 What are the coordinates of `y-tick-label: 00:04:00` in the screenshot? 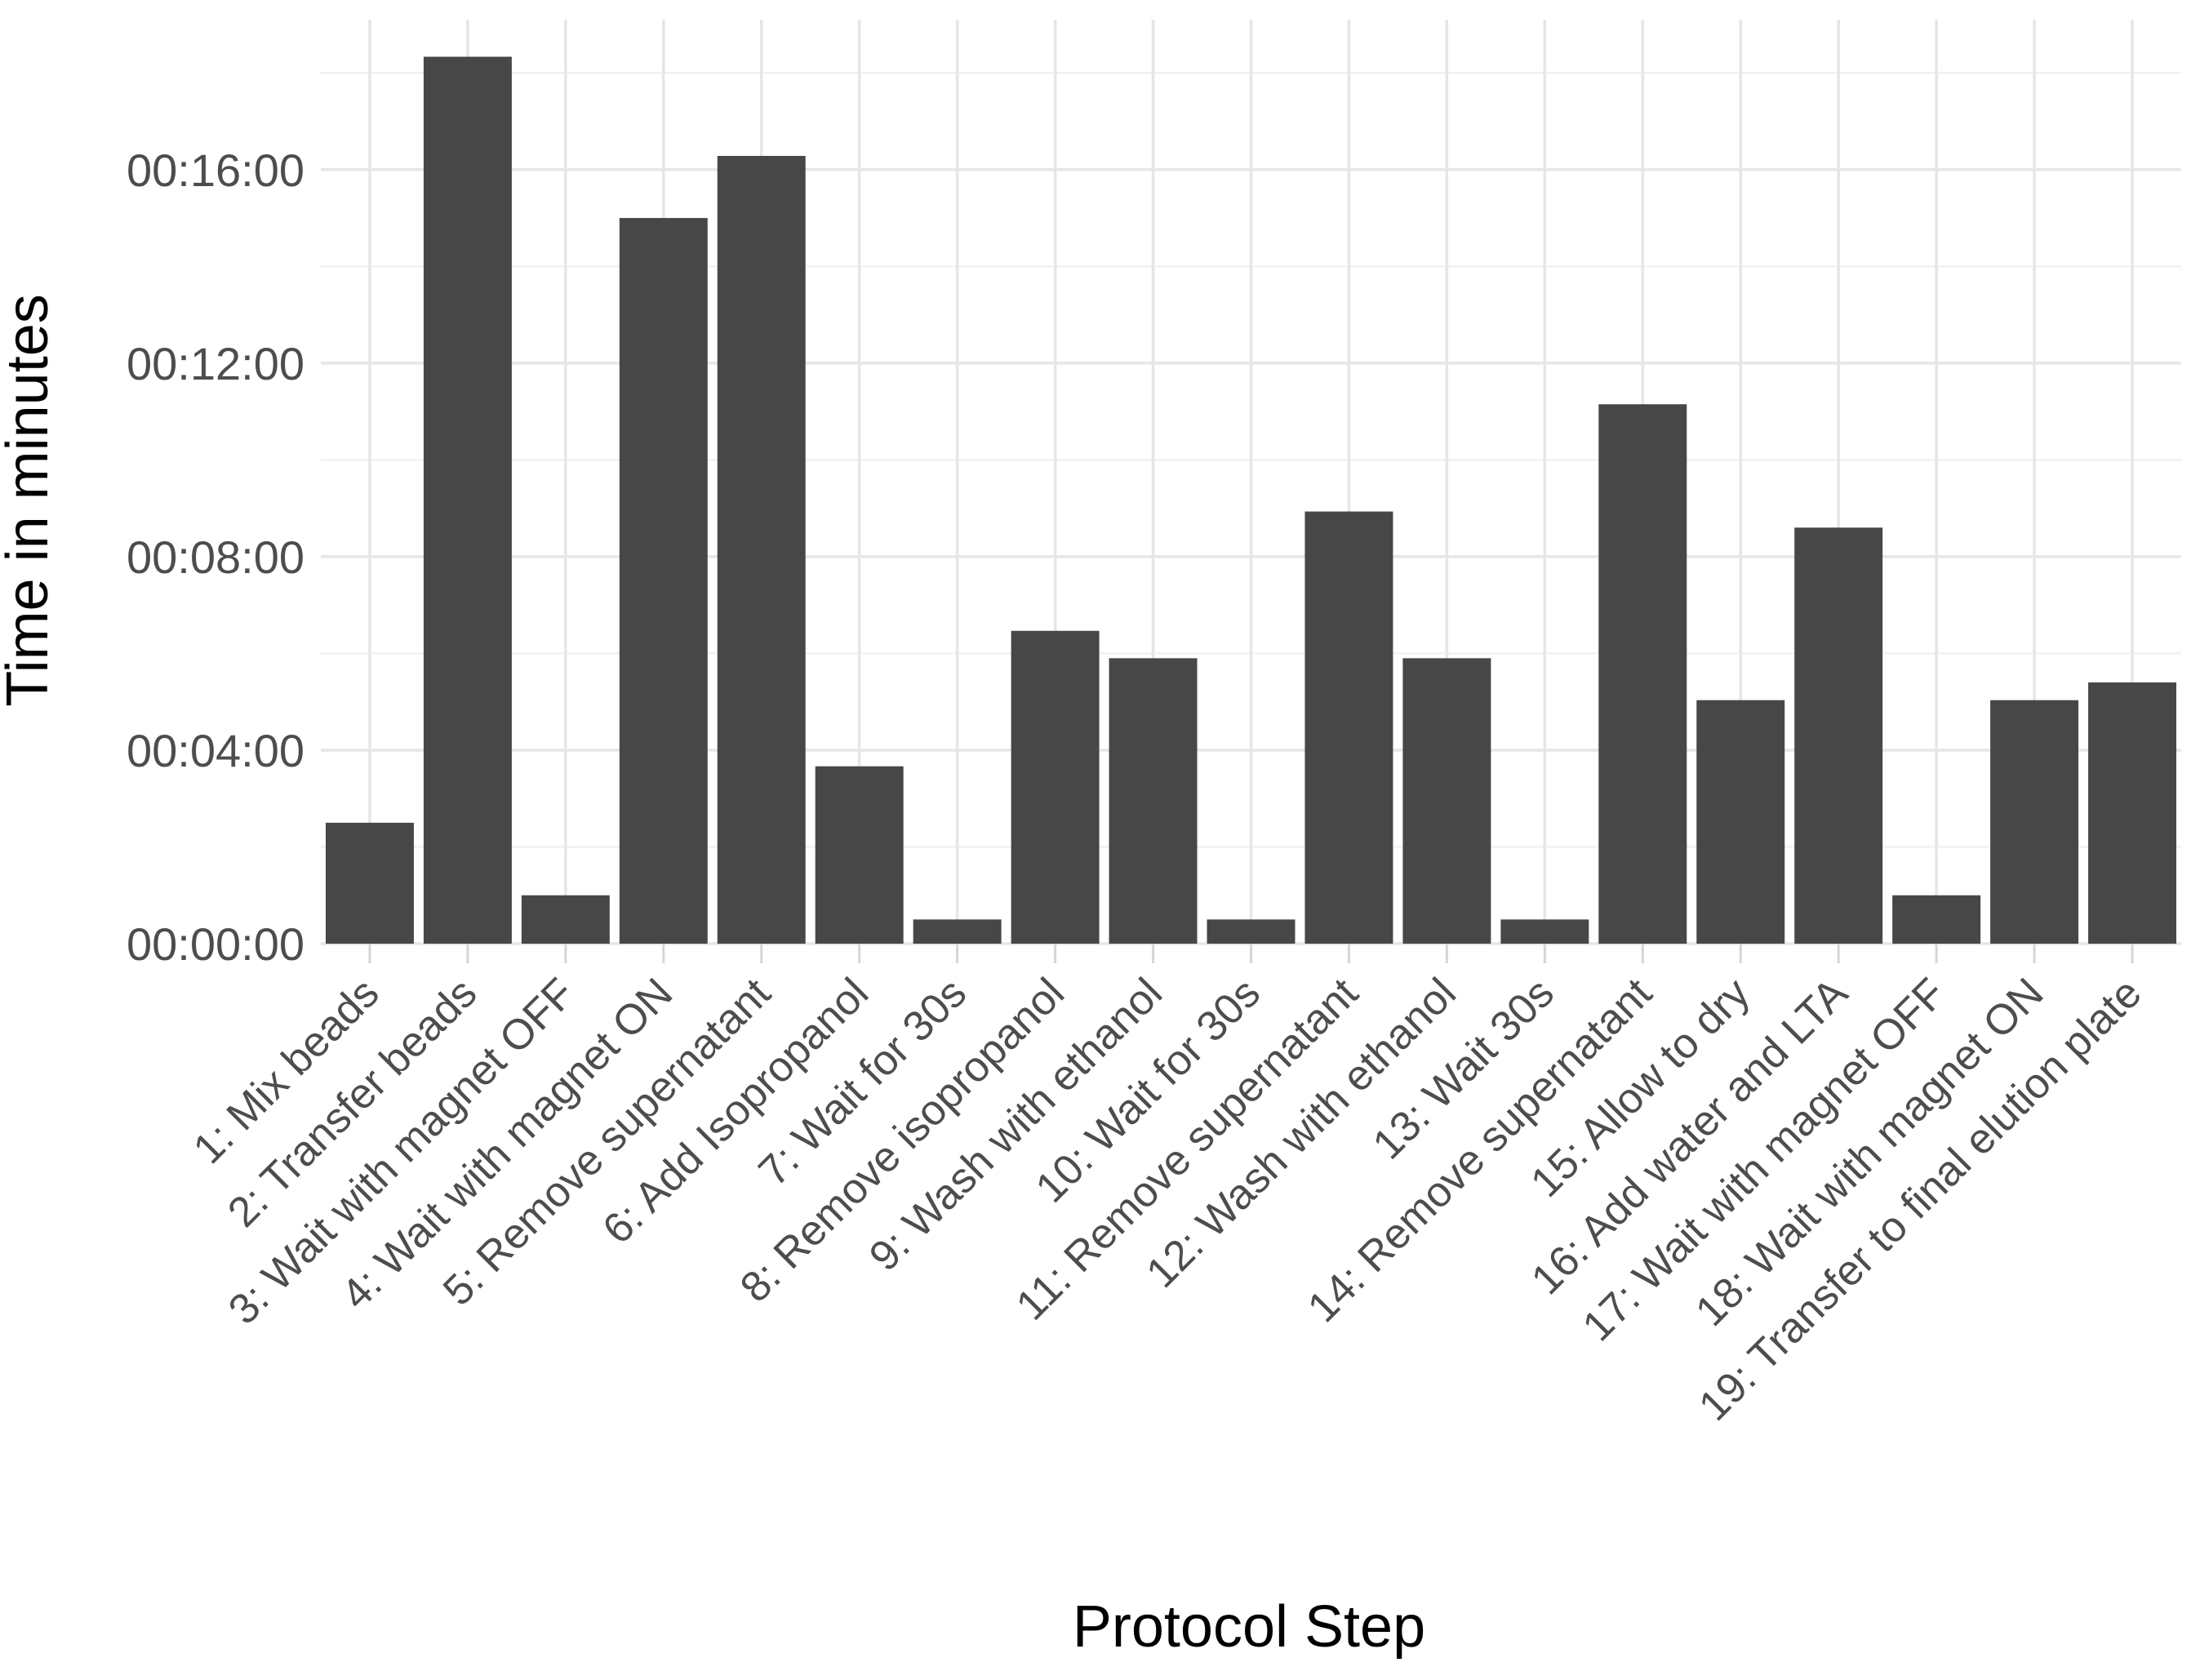 It's located at (215, 751).